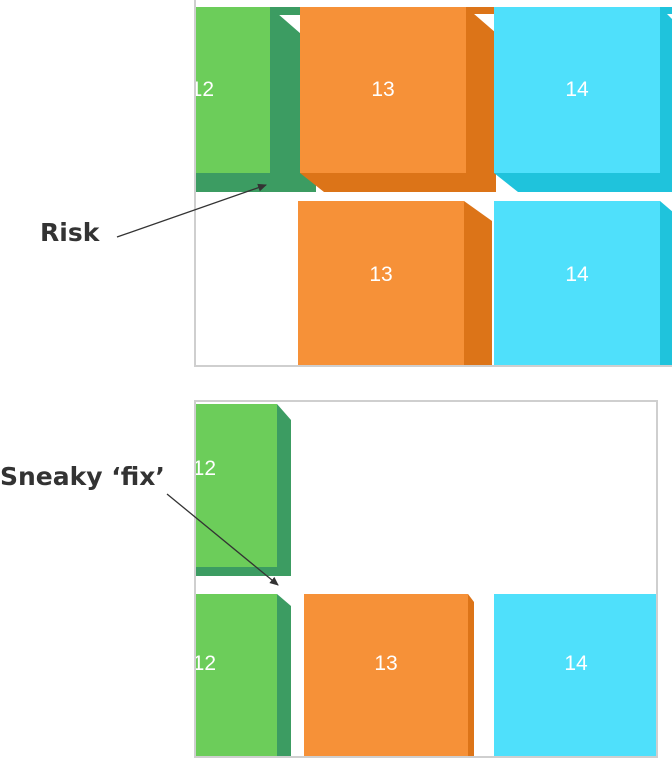 This screenshot has height=758, width=672. I want to click on tile-14b-front, so click(577, 283).